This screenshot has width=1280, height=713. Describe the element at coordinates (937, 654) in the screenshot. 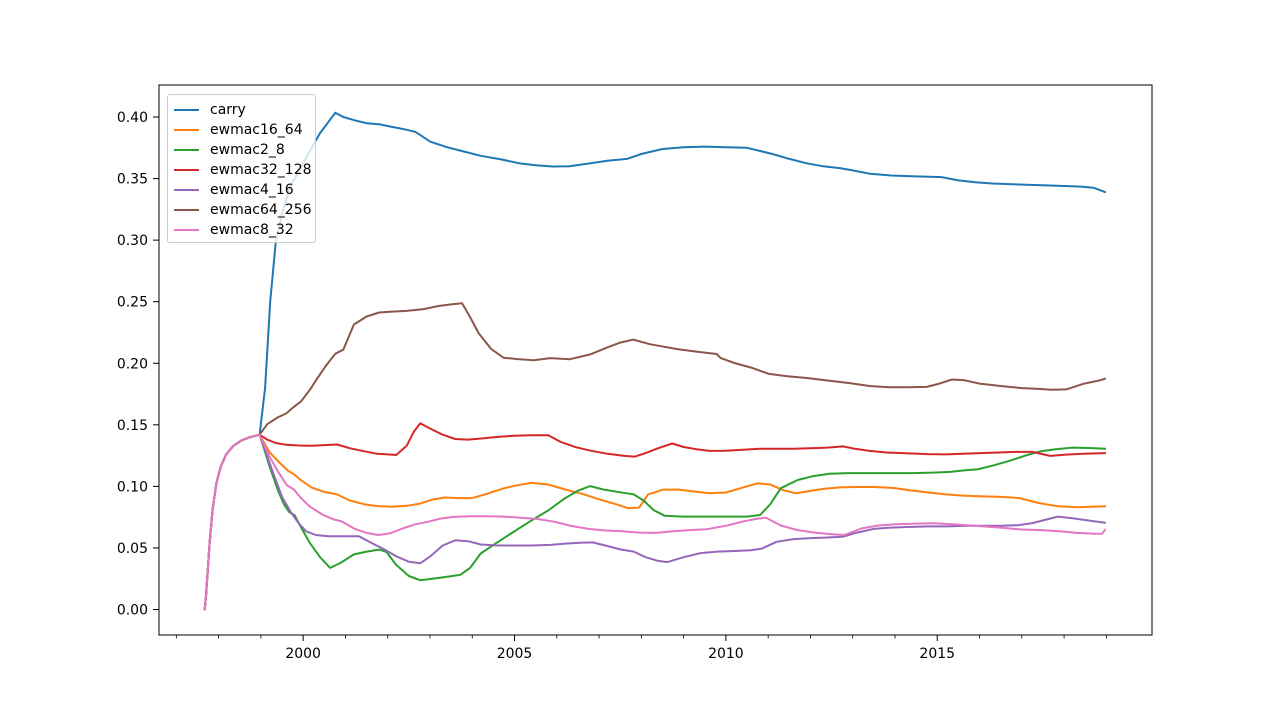

I see `x-tick-label: 2015` at that location.